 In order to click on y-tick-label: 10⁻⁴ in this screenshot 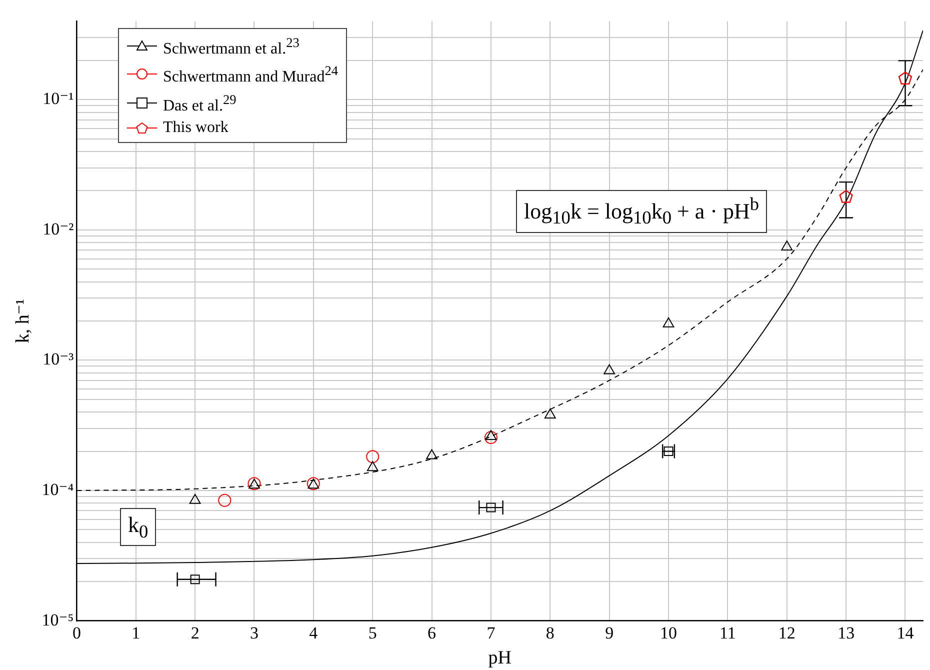, I will do `click(58, 489)`.